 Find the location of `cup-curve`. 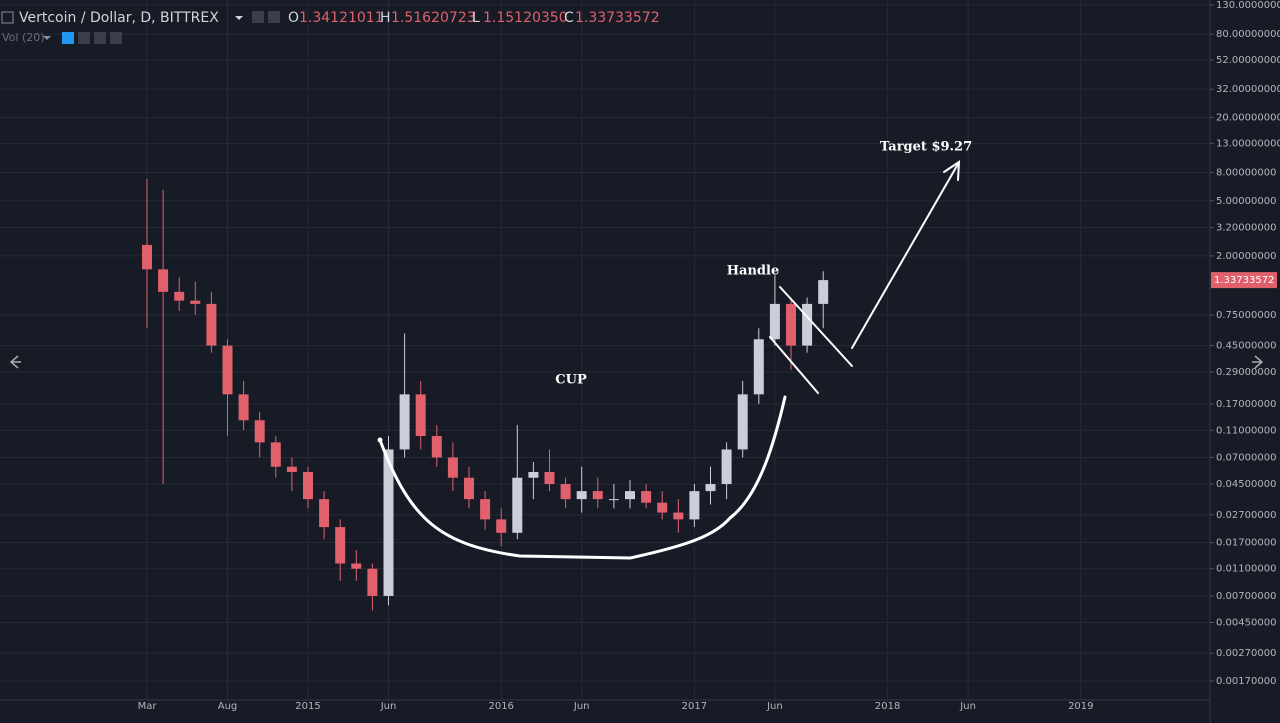

cup-curve is located at coordinates (582, 477).